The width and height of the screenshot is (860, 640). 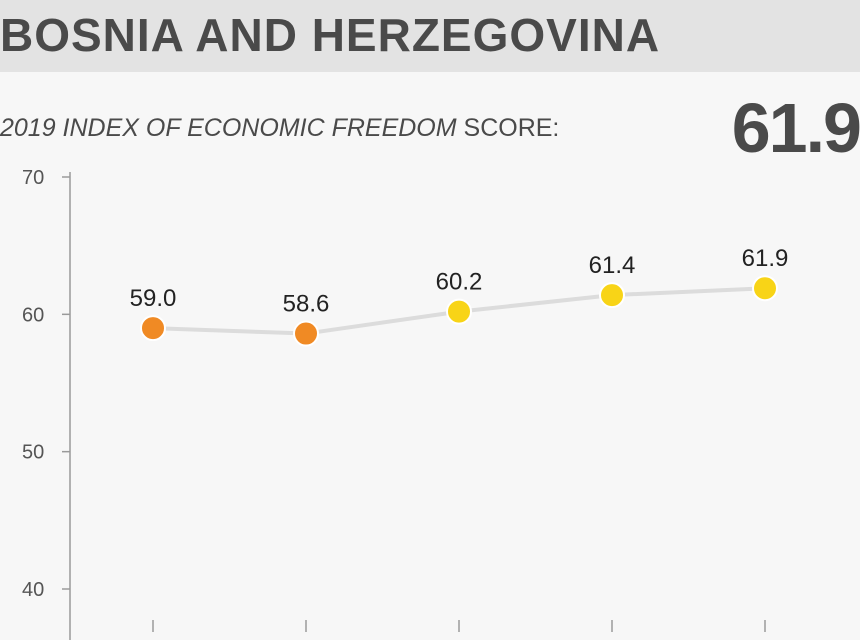 What do you see at coordinates (153, 298) in the screenshot?
I see `data-label: 59.0` at bounding box center [153, 298].